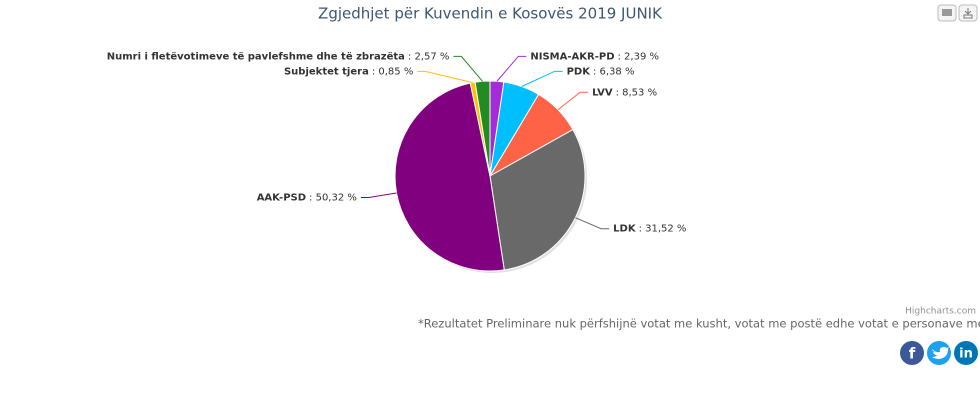 The height and width of the screenshot is (420, 980). I want to click on twitter-icon, so click(940, 353).